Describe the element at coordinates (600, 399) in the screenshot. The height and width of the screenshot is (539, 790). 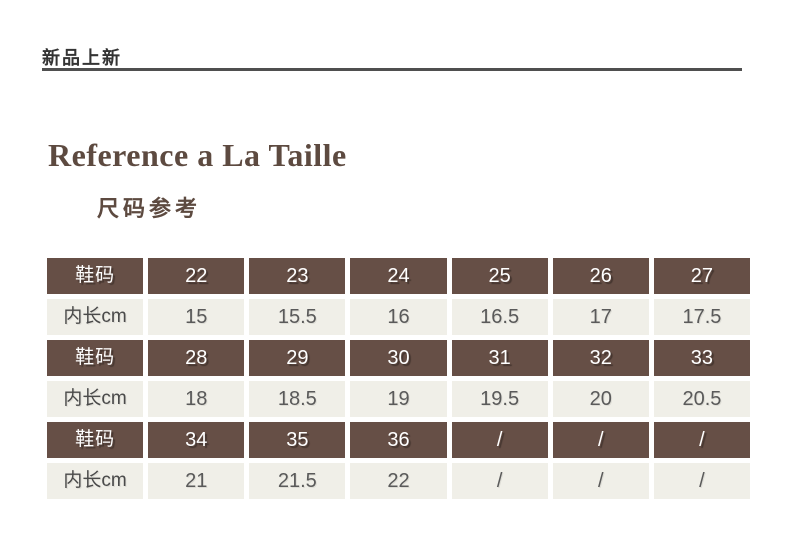
I see `length-cell: 20` at that location.